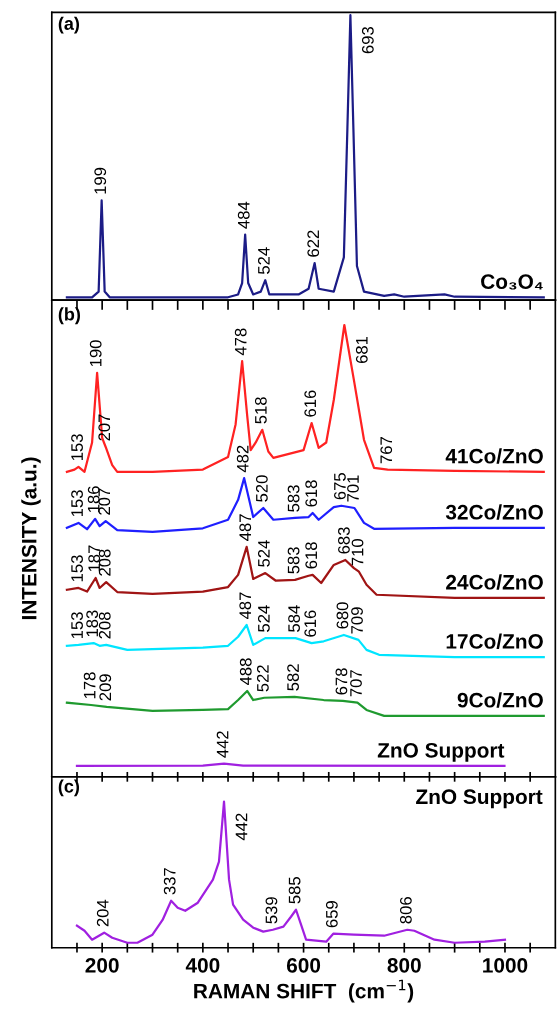 The width and height of the screenshot is (557, 1029). What do you see at coordinates (386, 450) in the screenshot?
I see `annotation: 767` at bounding box center [386, 450].